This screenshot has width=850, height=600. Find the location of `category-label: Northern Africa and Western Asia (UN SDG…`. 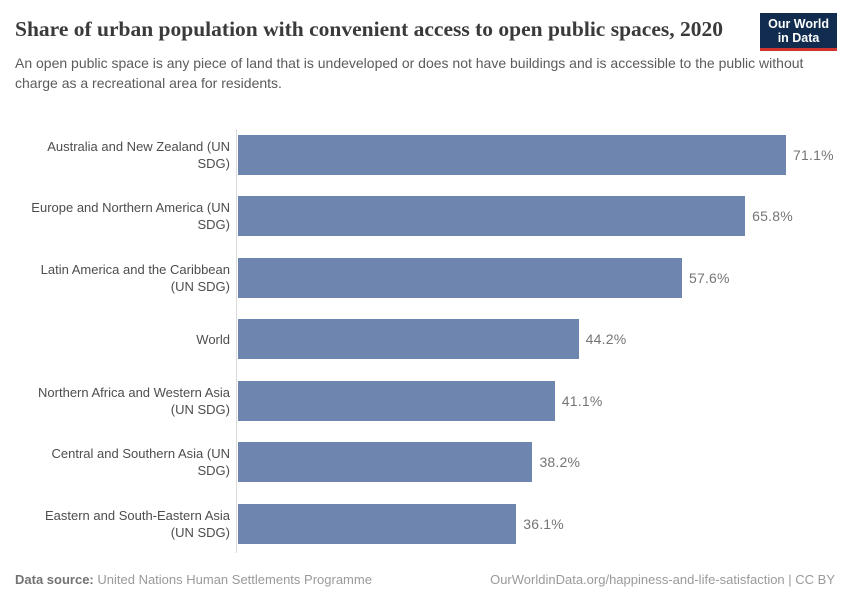

category-label: Northern Africa and Western Asia (UN SDG… is located at coordinates (134, 400).